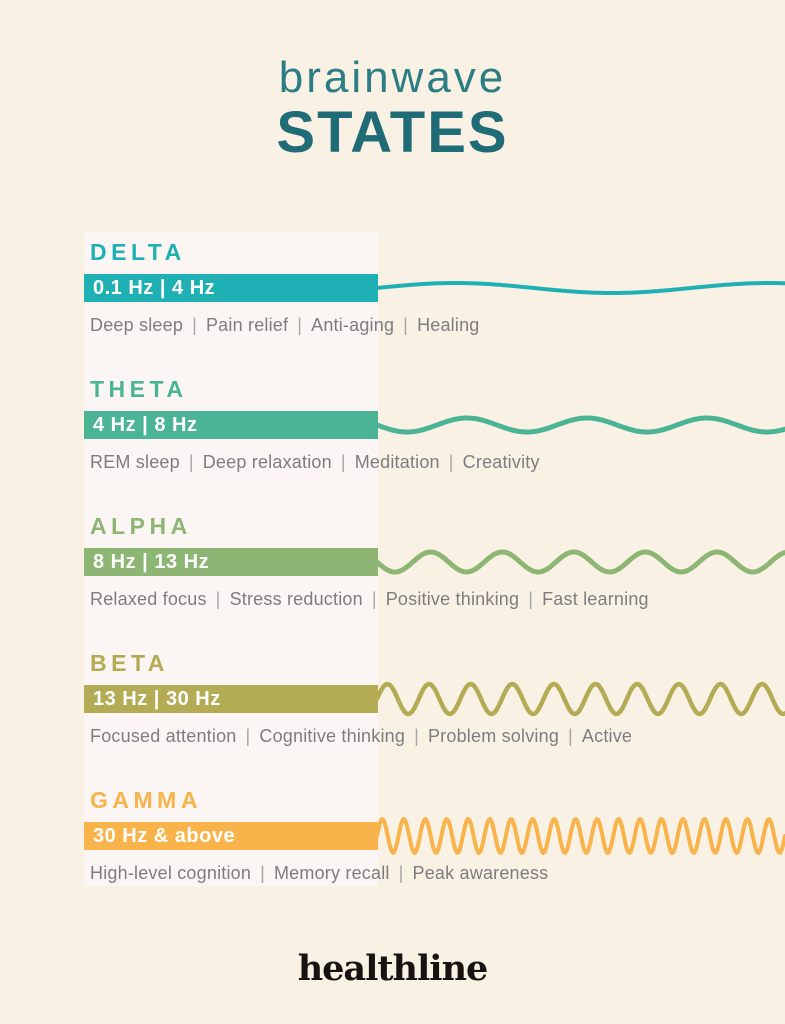  I want to click on frequency-bar: 30 Hz & above, so click(231, 836).